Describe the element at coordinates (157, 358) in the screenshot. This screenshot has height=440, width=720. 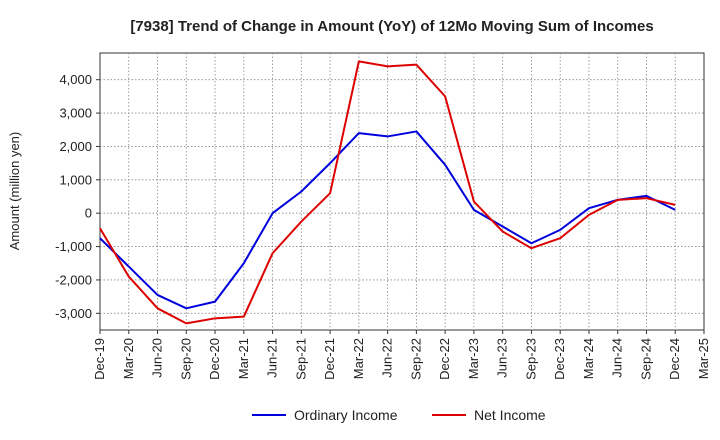
I see `x-tick-label: Jun-20` at that location.